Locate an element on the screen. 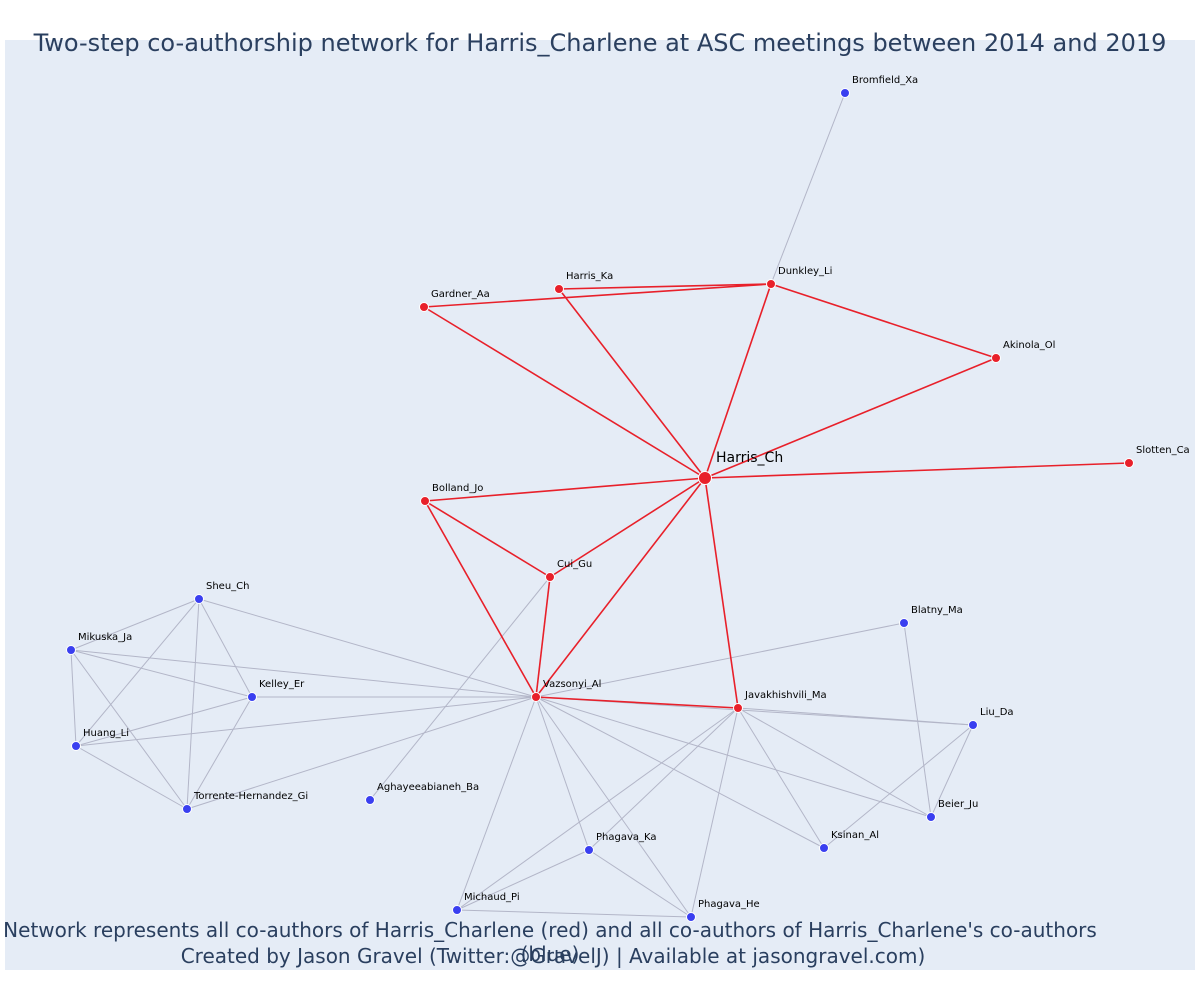 Image resolution: width=1200 pixels, height=1000 pixels. edge-Javakhishvili_Ma-Michaud_Pi is located at coordinates (597, 809).